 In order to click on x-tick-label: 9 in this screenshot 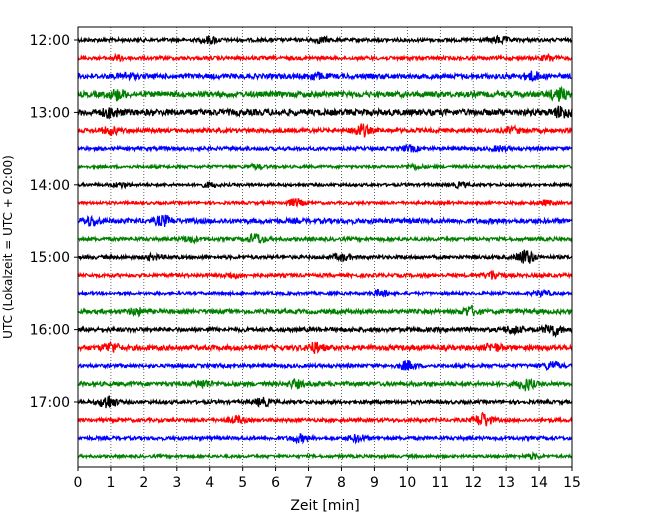, I will do `click(374, 483)`.